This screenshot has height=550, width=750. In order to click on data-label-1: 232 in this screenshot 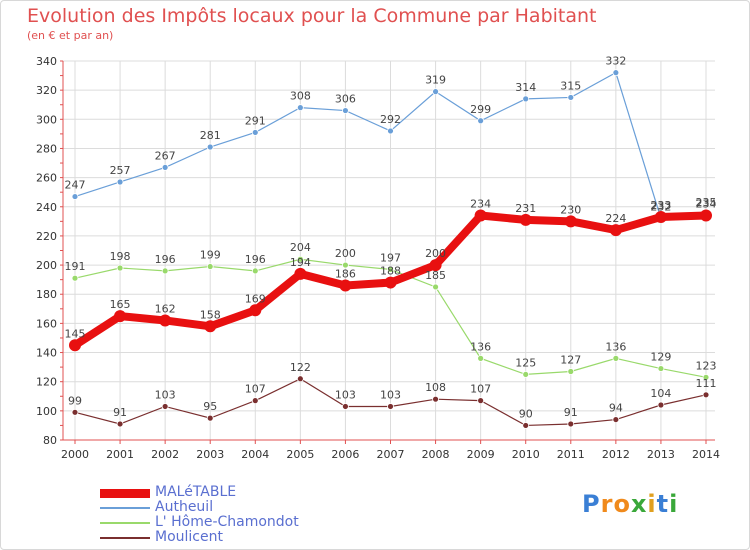, I will do `click(660, 206)`.